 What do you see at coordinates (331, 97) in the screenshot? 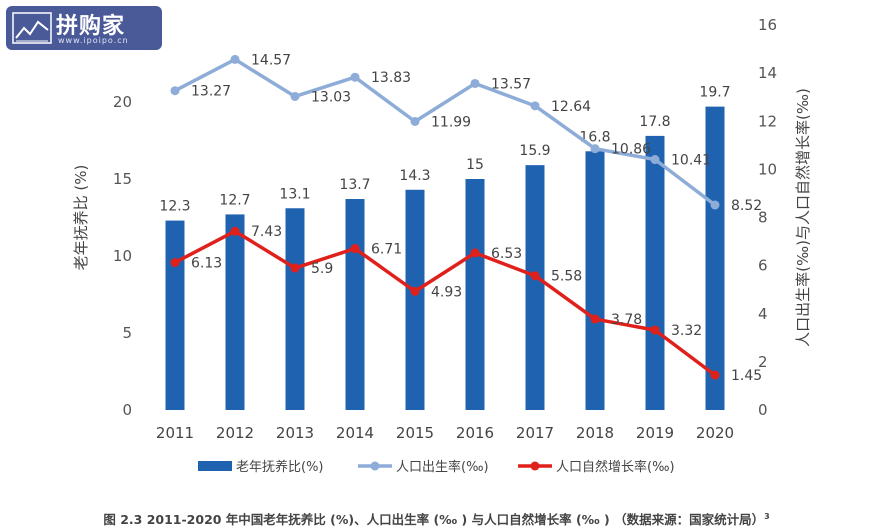
I see `line-data-label: 13.03` at bounding box center [331, 97].